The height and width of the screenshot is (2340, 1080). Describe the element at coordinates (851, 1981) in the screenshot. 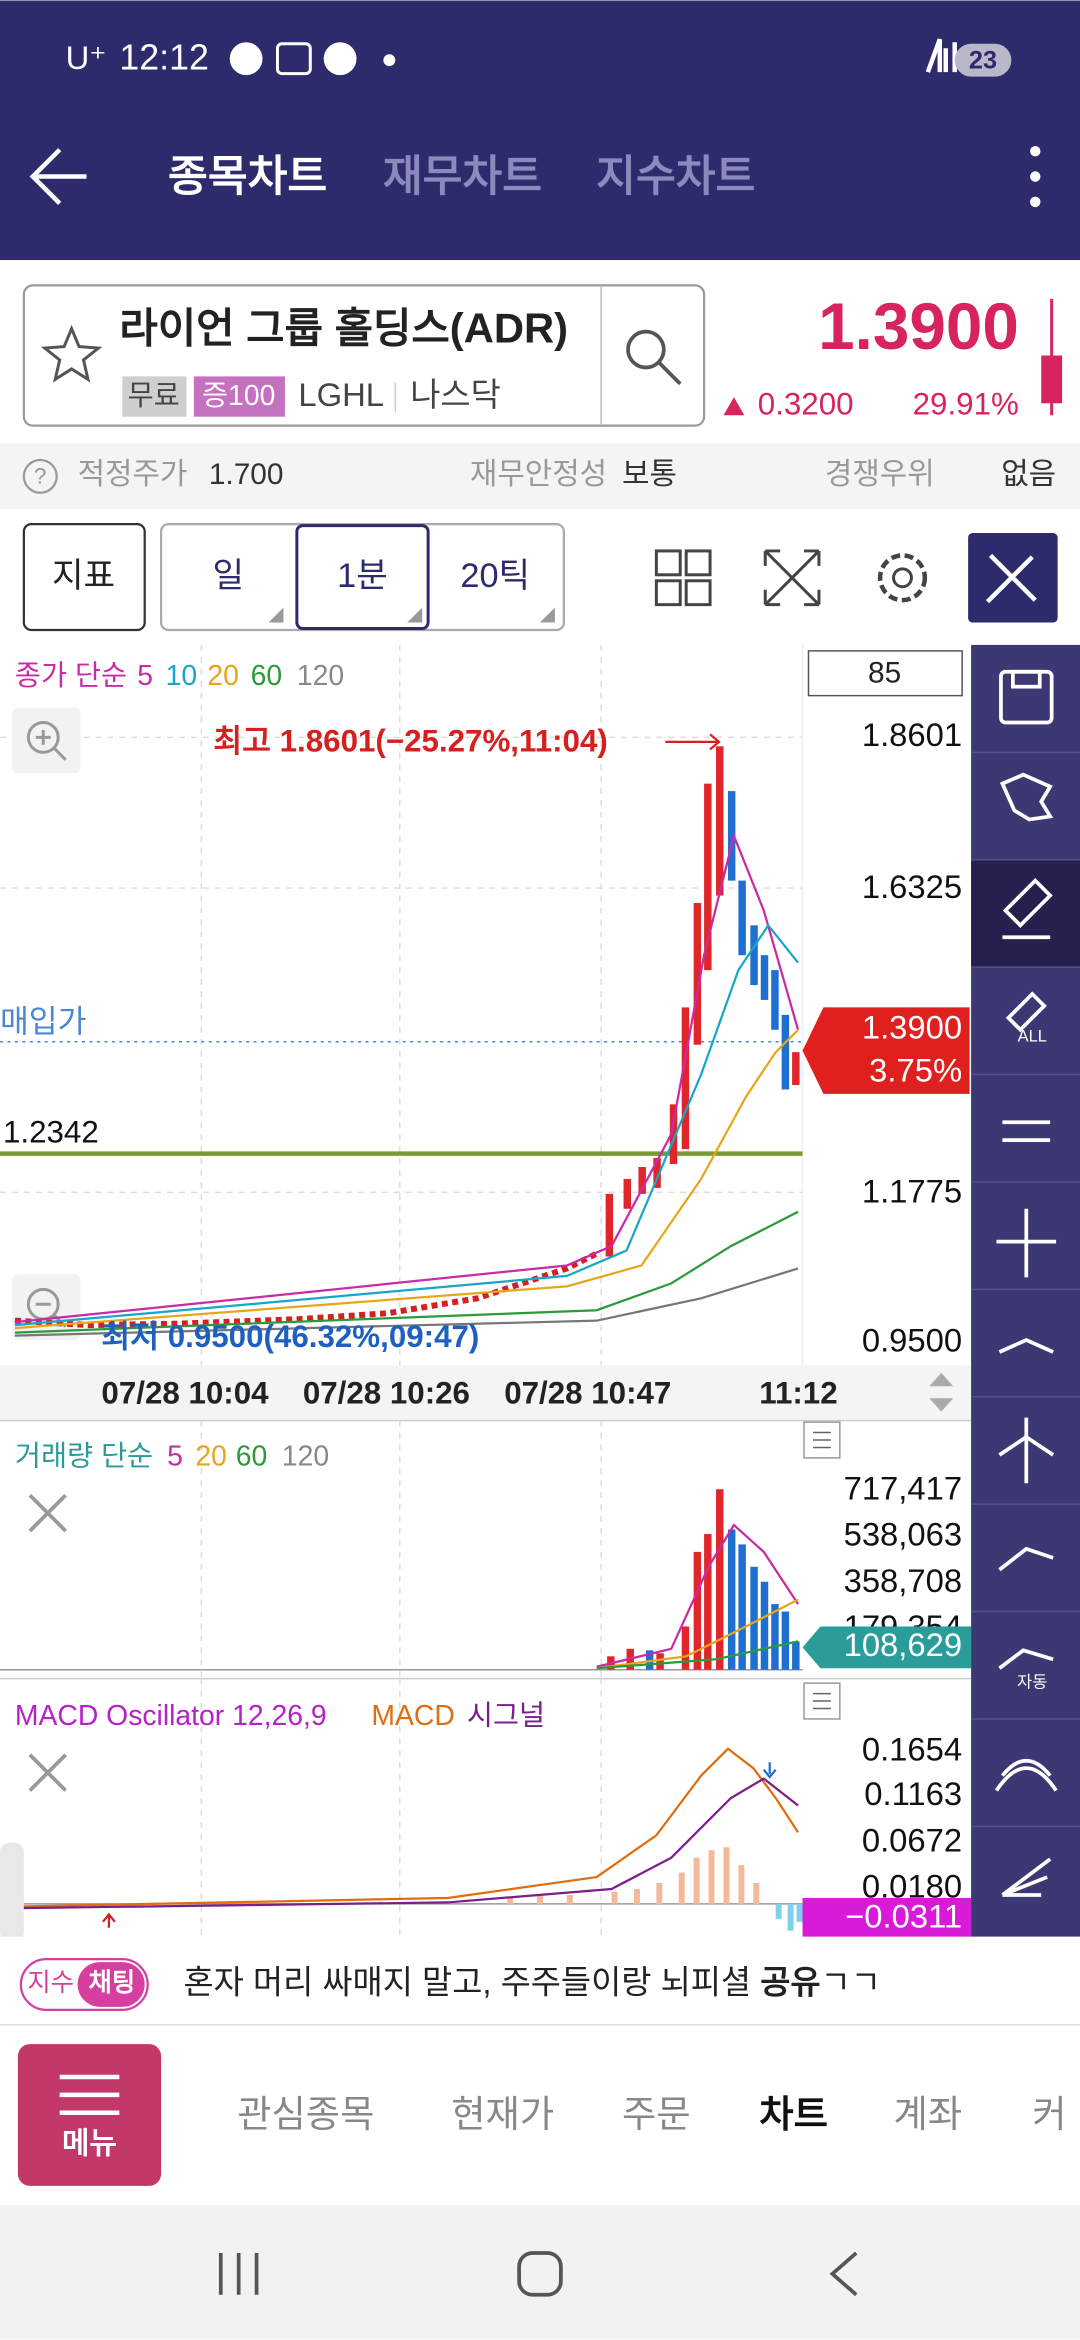

I see `chat-text: ㄱㄱ` at that location.